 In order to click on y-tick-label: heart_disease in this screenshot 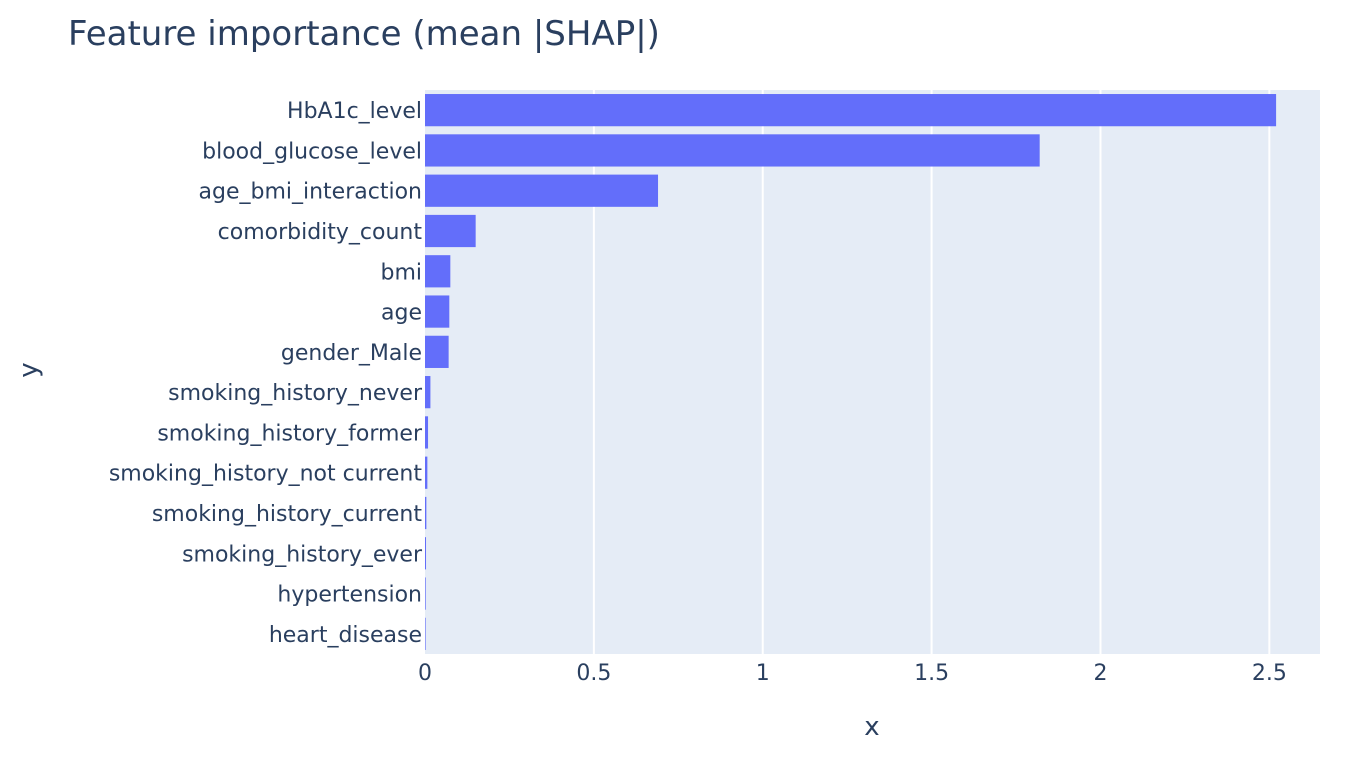, I will do `click(345, 635)`.